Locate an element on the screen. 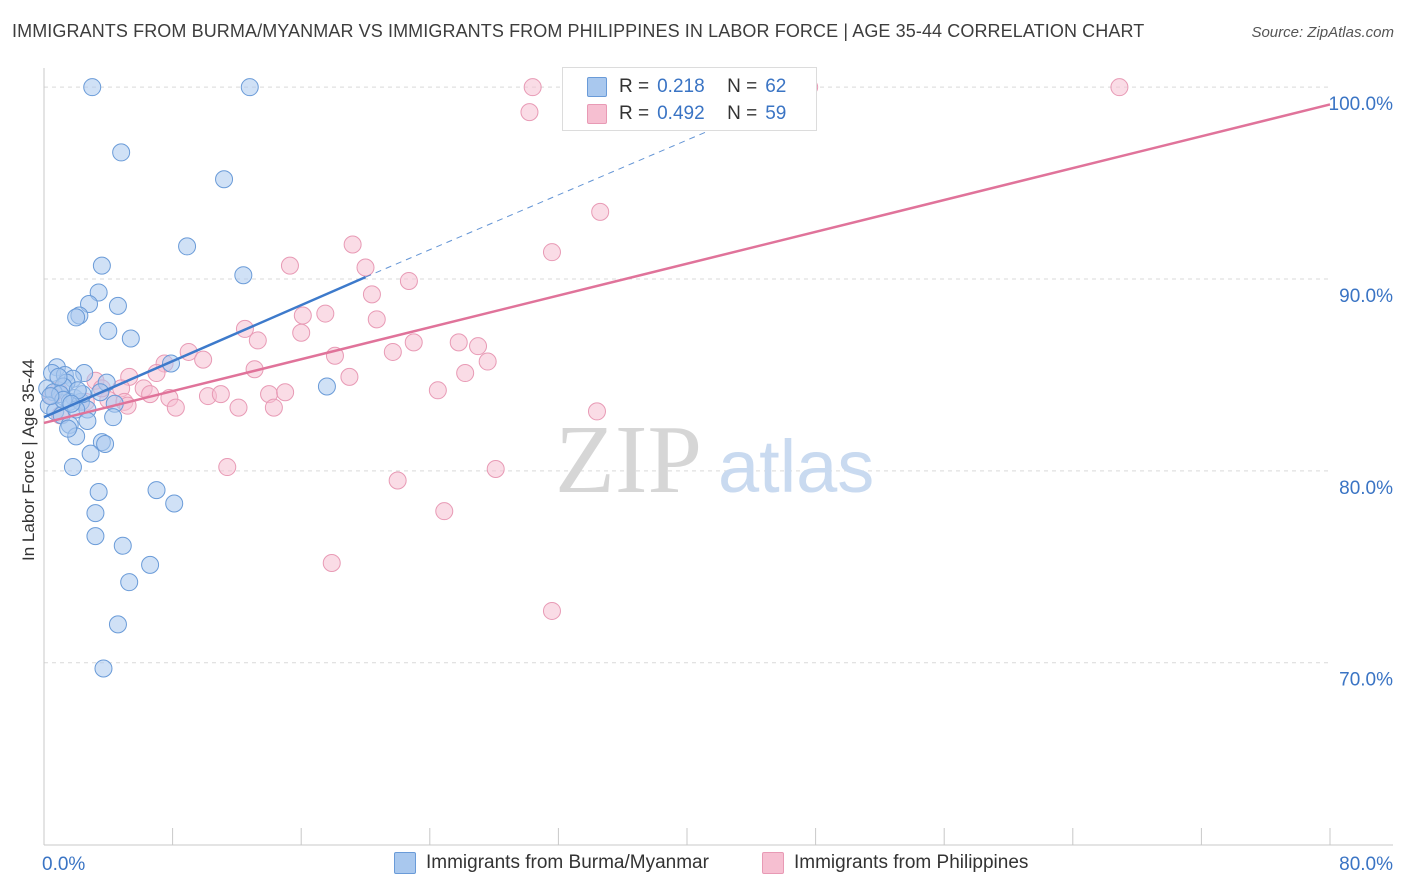  x-tick-label: 80.0% is located at coordinates (1366, 864).